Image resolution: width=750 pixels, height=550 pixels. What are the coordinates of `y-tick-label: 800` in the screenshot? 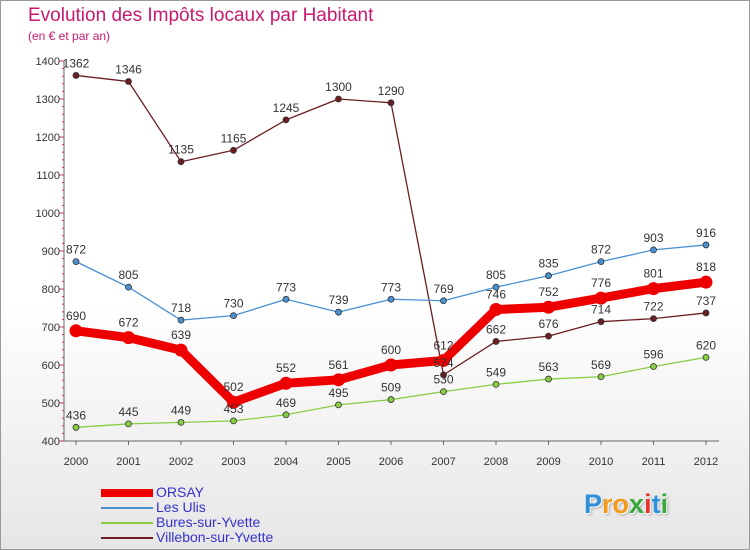 It's located at (51, 290).